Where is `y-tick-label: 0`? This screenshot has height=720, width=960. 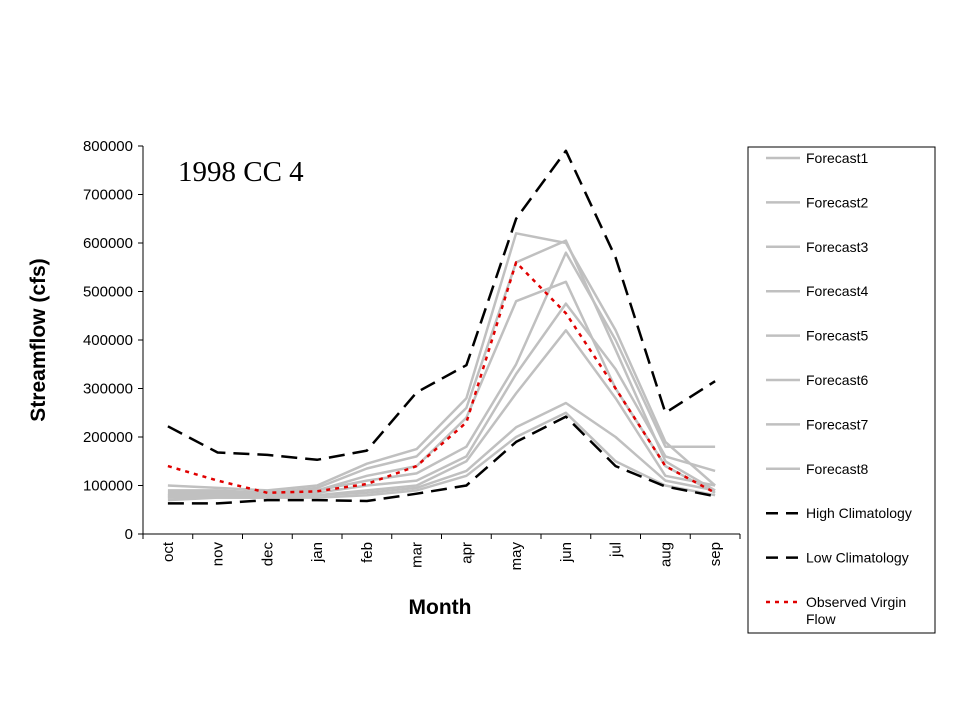 y-tick-label: 0 is located at coordinates (129, 534).